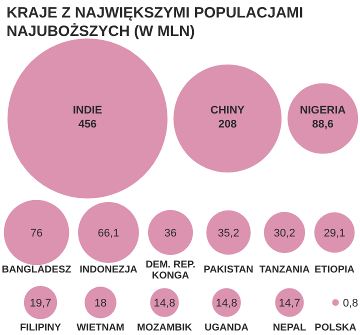 Image resolution: width=360 pixels, height=335 pixels. Describe the element at coordinates (87, 110) in the screenshot. I see `category-label: INDIE` at that location.